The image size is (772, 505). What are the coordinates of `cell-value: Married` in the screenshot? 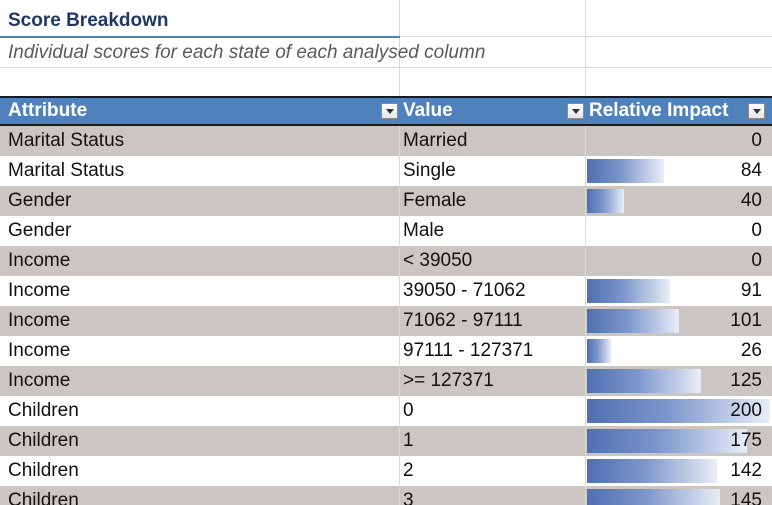 It's located at (435, 140).